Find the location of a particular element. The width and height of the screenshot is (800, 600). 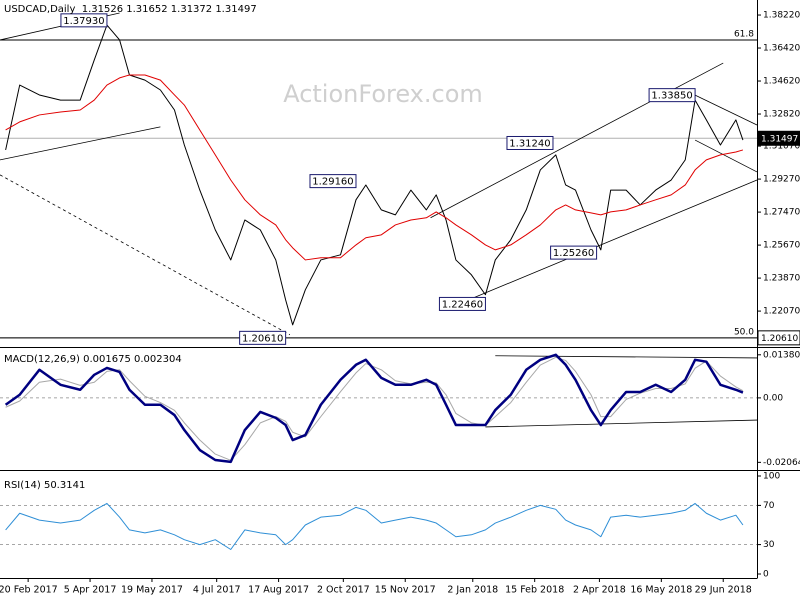

y-tick-label: 1.38220 is located at coordinates (781, 16).